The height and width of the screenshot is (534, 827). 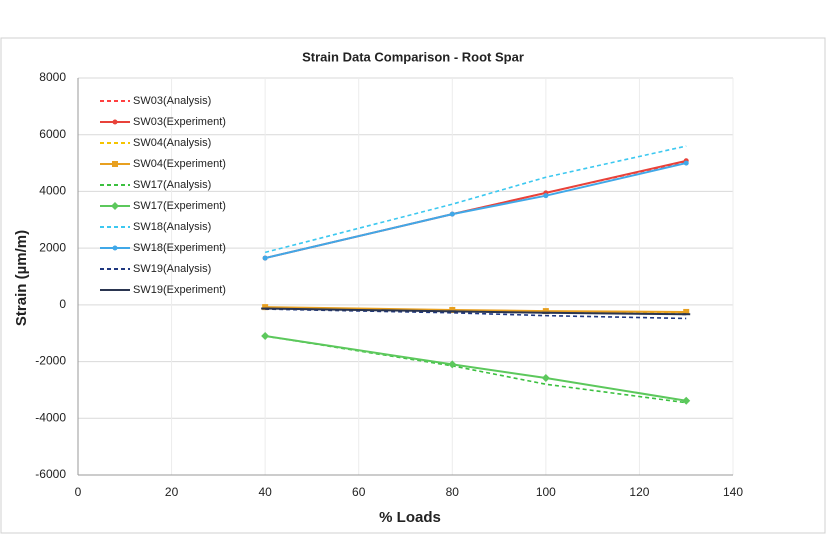 I want to click on x-tick-label: 120, so click(x=639, y=492).